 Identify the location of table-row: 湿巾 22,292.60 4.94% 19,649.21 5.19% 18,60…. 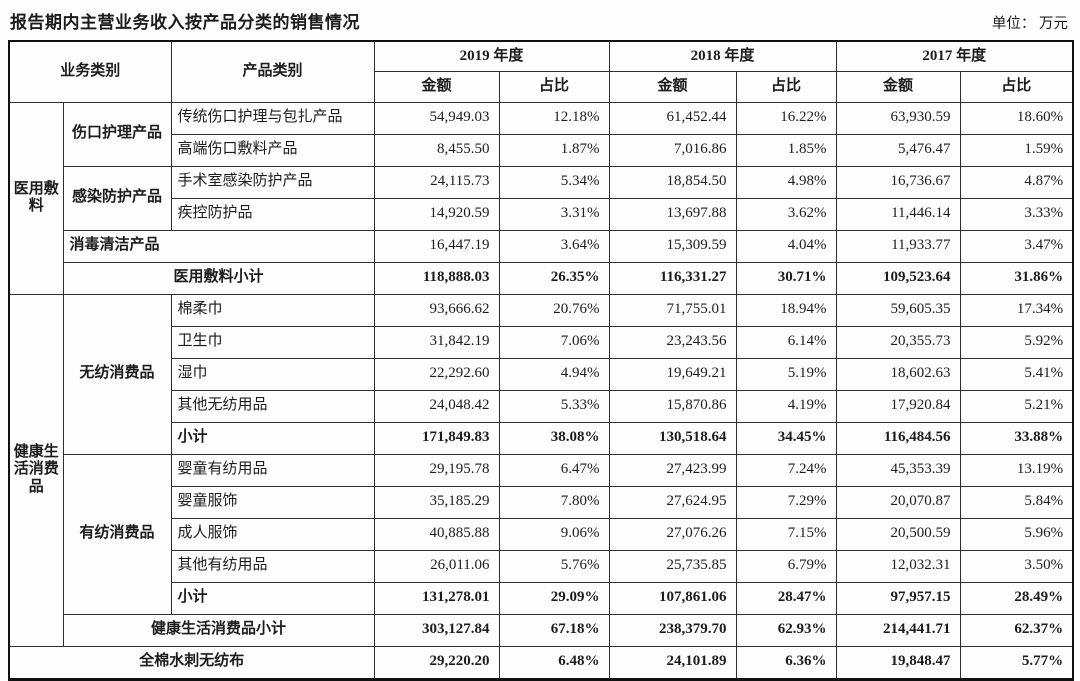
(541, 374).